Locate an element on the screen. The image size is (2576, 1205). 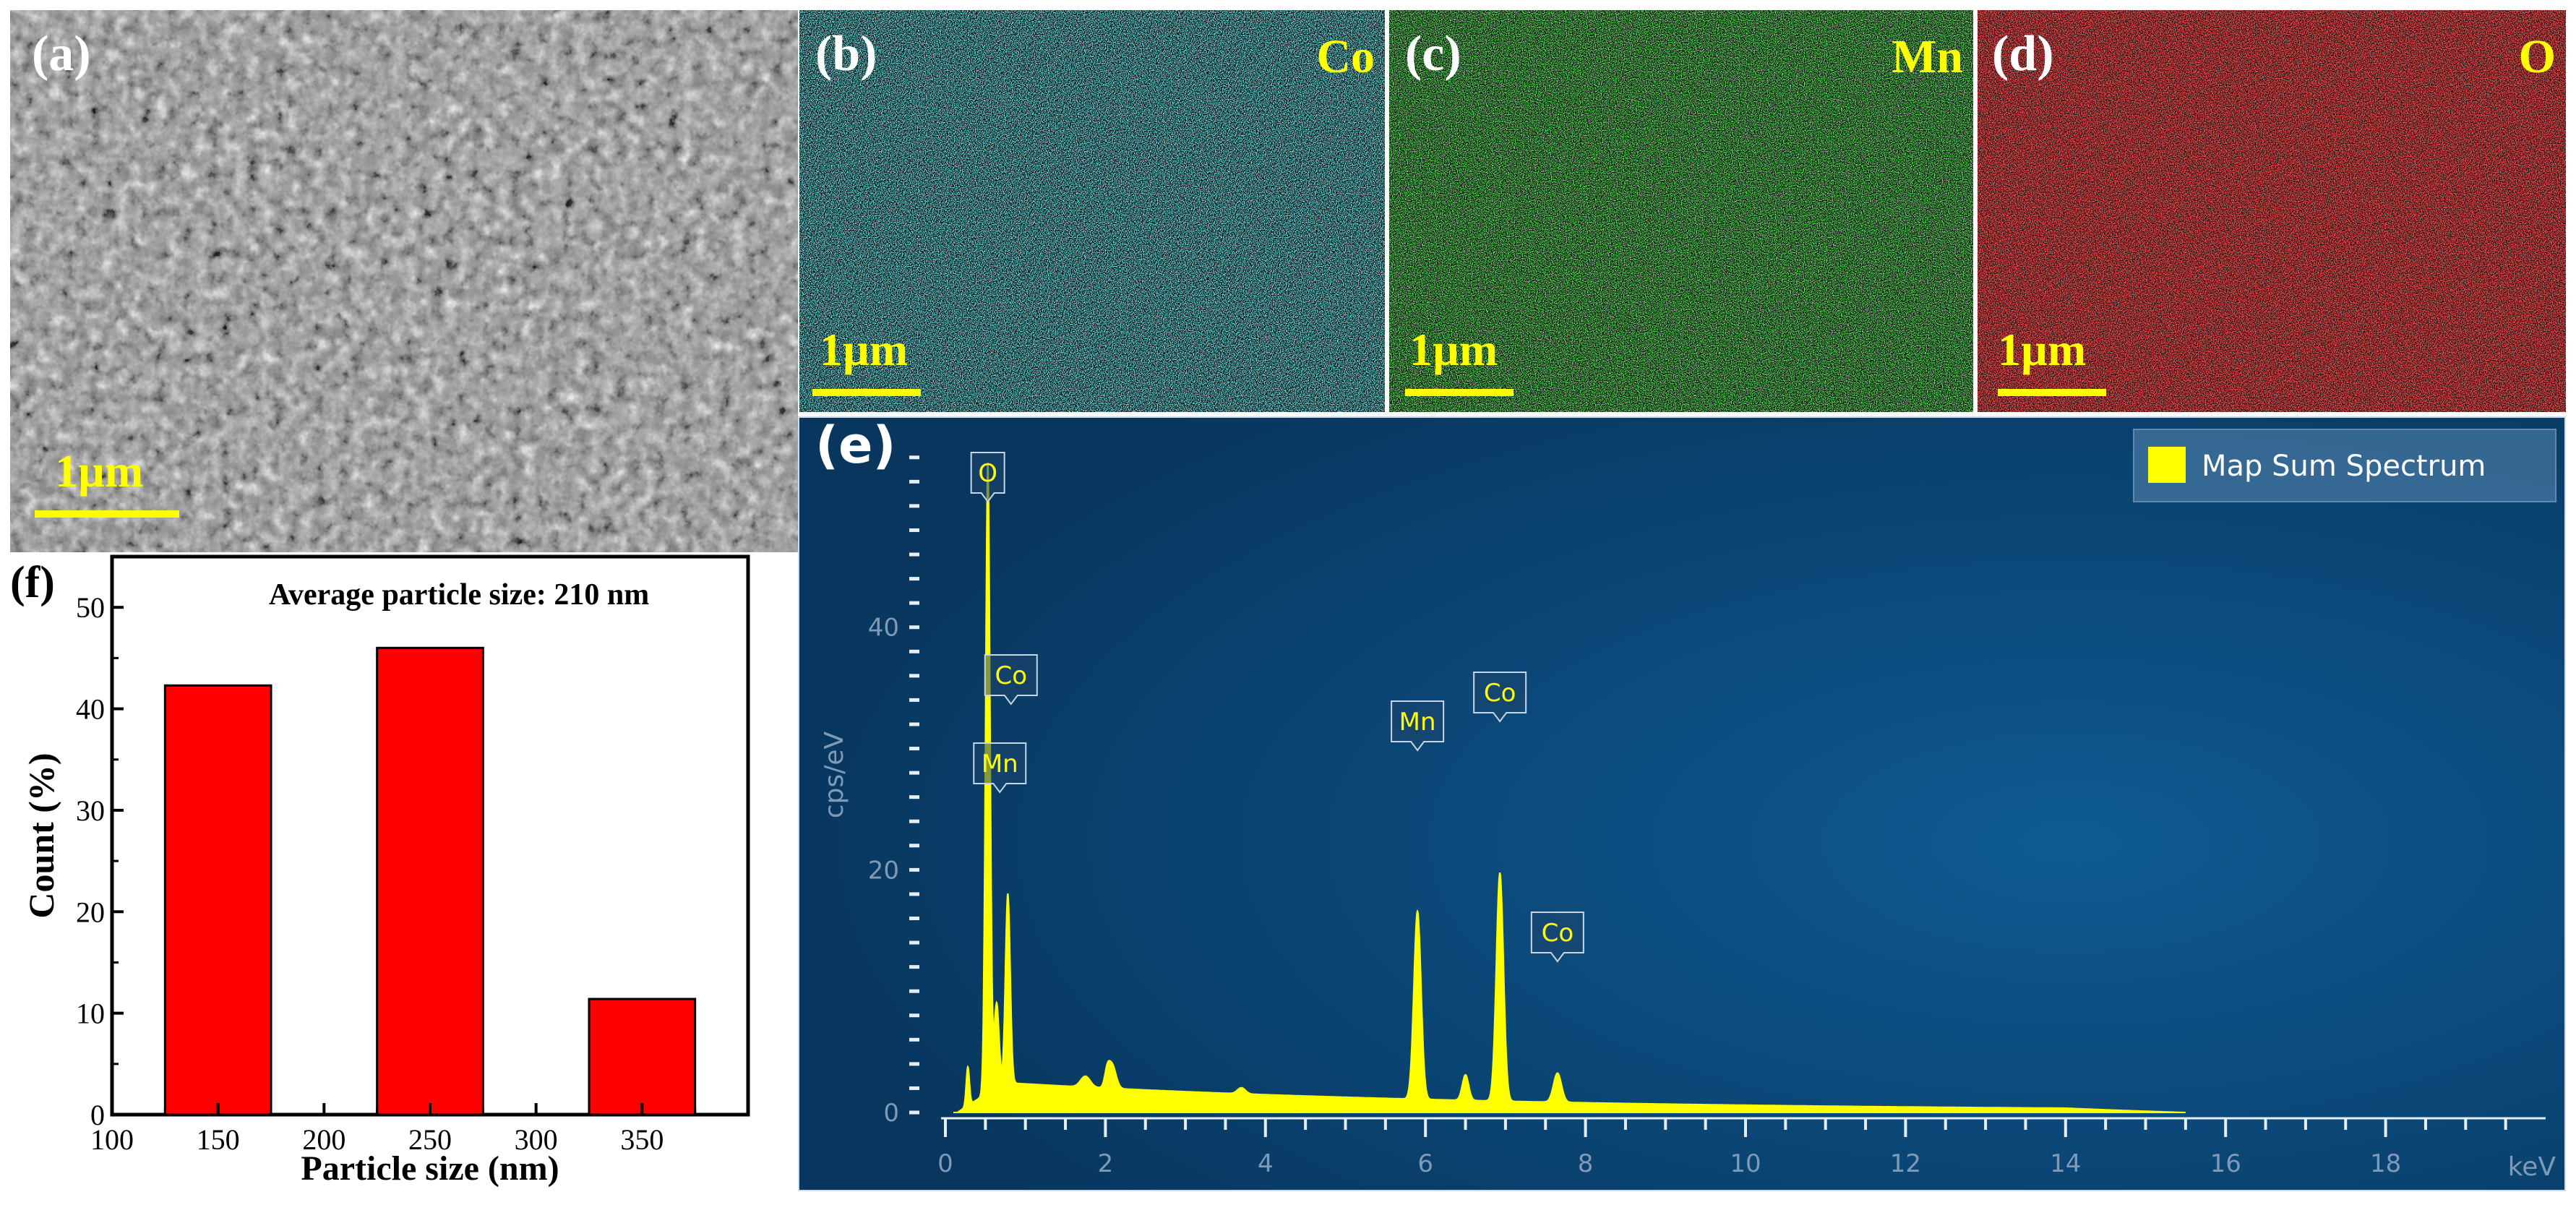
chart-title: Average particle size: 210 nm is located at coordinates (459, 595).